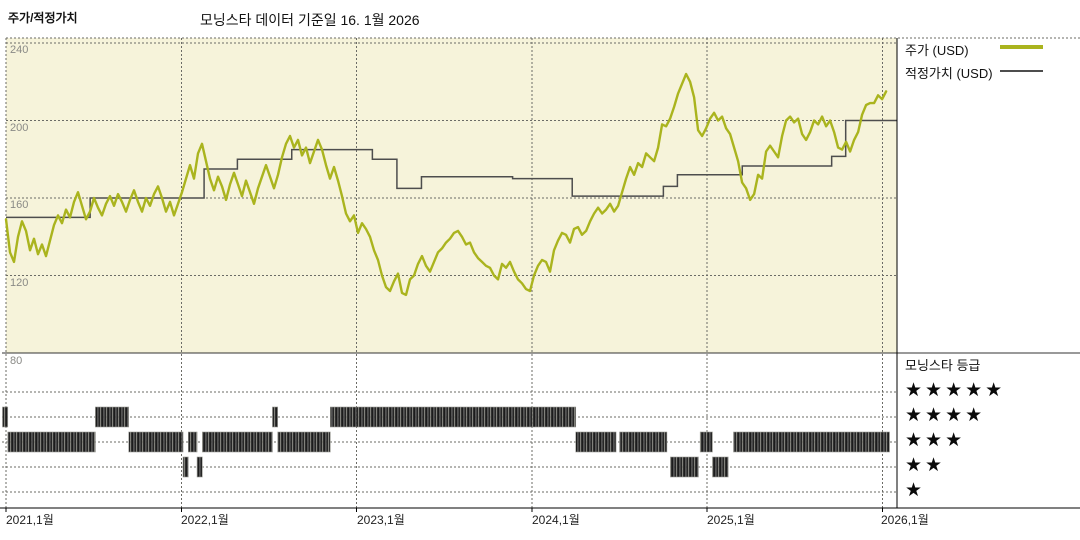  I want to click on x-tick-2026: 2026,1월, so click(905, 520).